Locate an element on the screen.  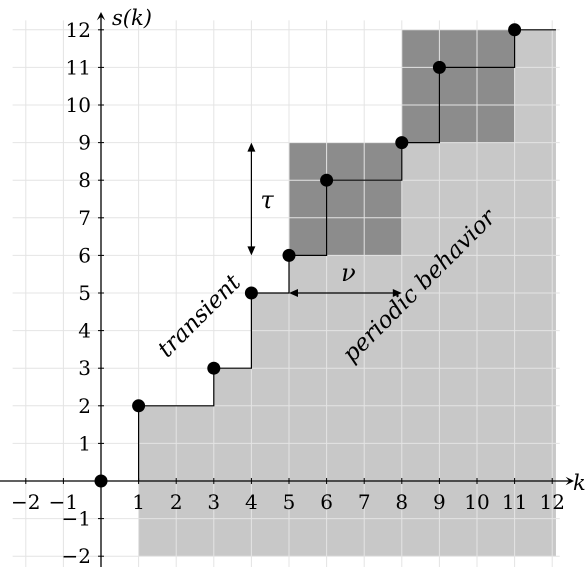
x-tick-label: 3 is located at coordinates (213, 502).